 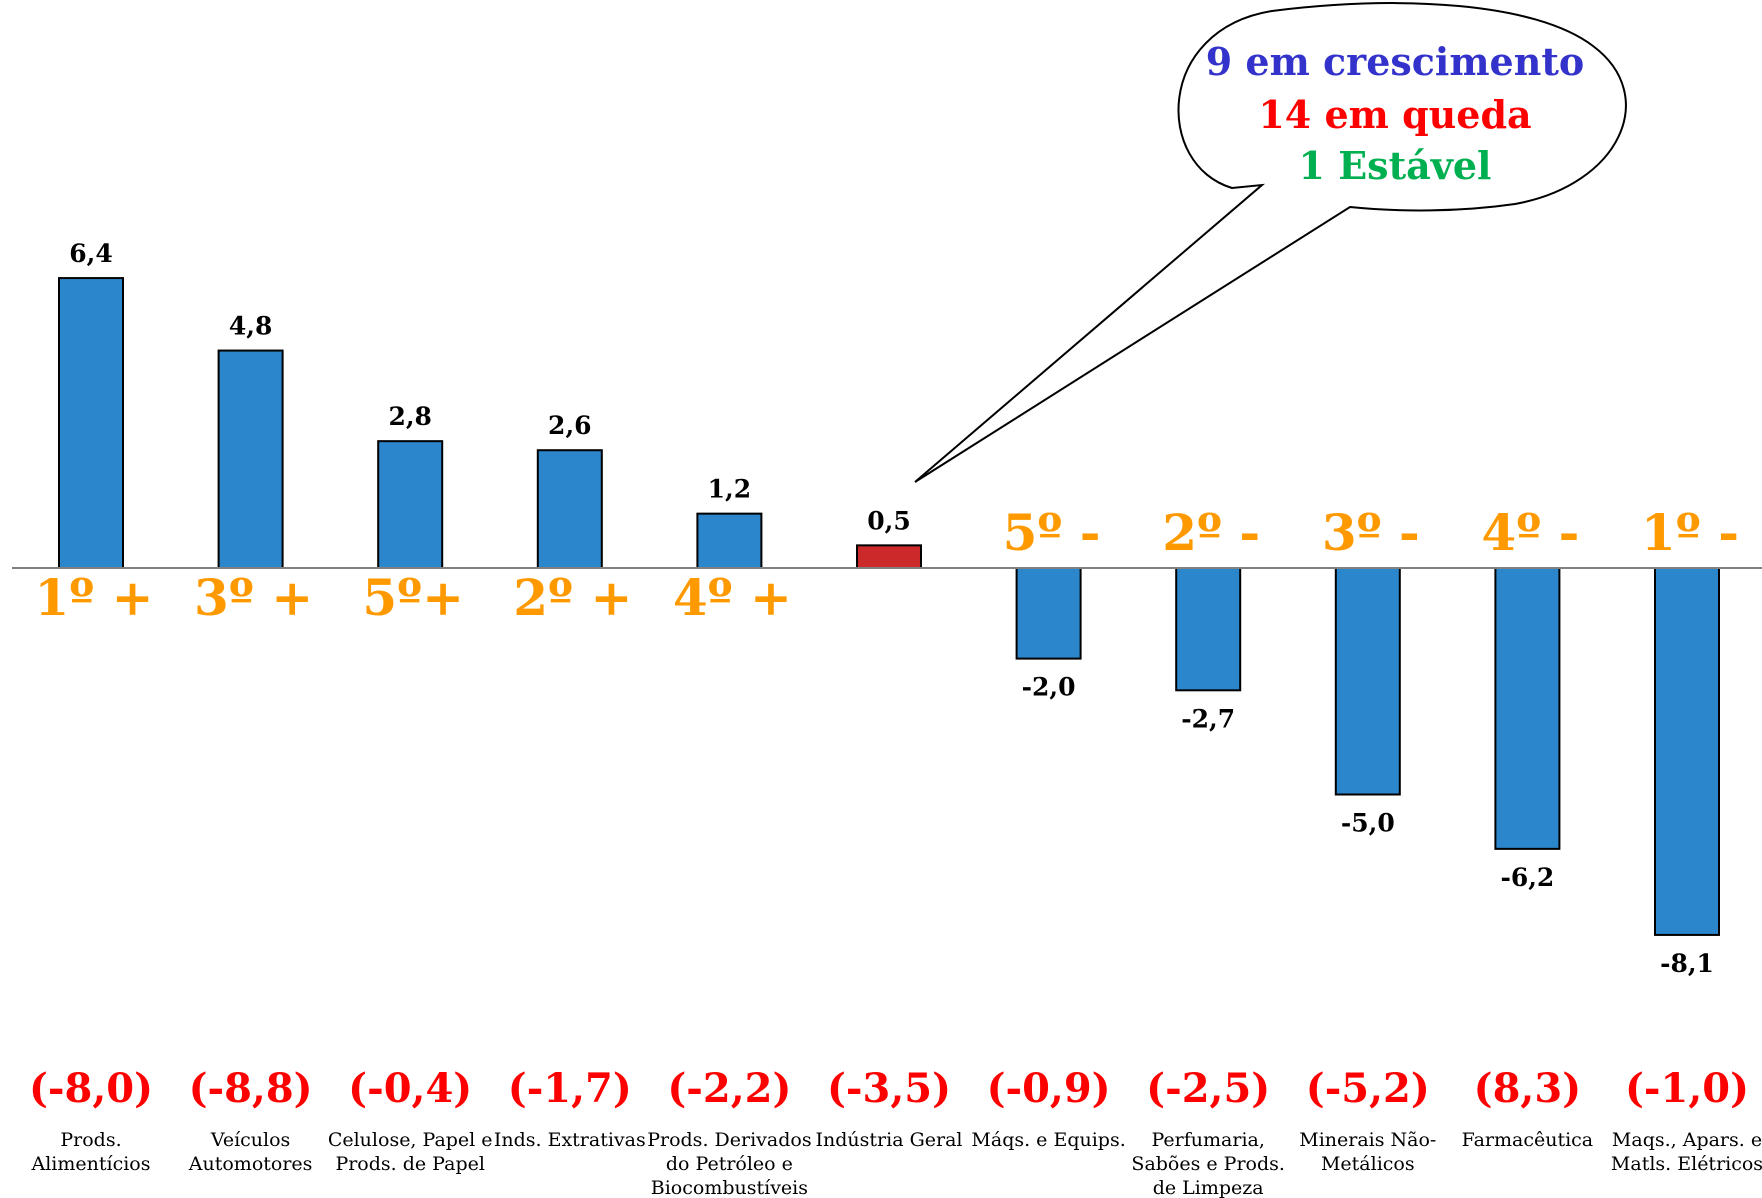 What do you see at coordinates (1395, 61) in the screenshot?
I see `callout-growth-text: 9 em crescimento` at bounding box center [1395, 61].